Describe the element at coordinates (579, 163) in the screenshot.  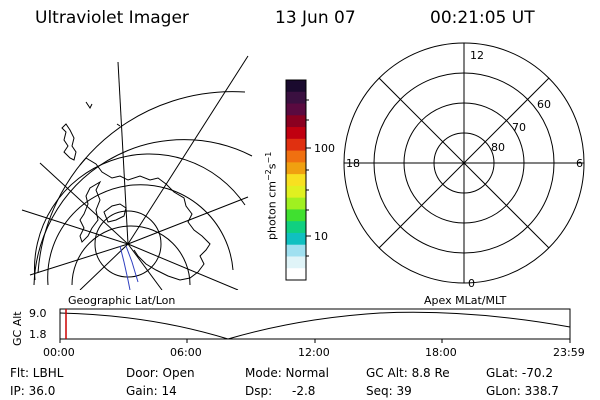
I see `mlt-label-6: 6` at that location.